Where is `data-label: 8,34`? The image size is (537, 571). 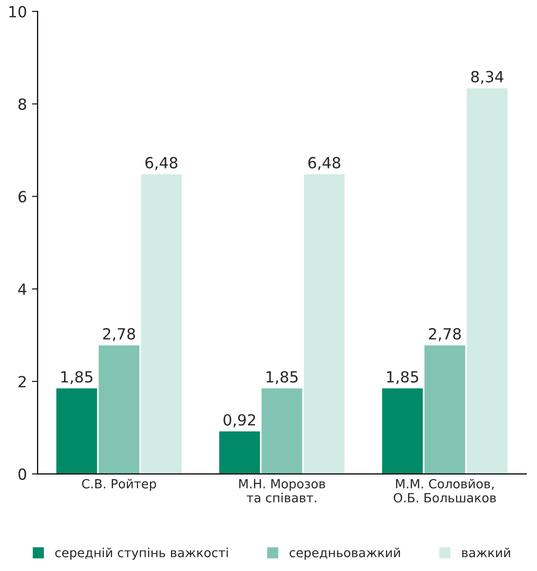 data-label: 8,34 is located at coordinates (487, 77).